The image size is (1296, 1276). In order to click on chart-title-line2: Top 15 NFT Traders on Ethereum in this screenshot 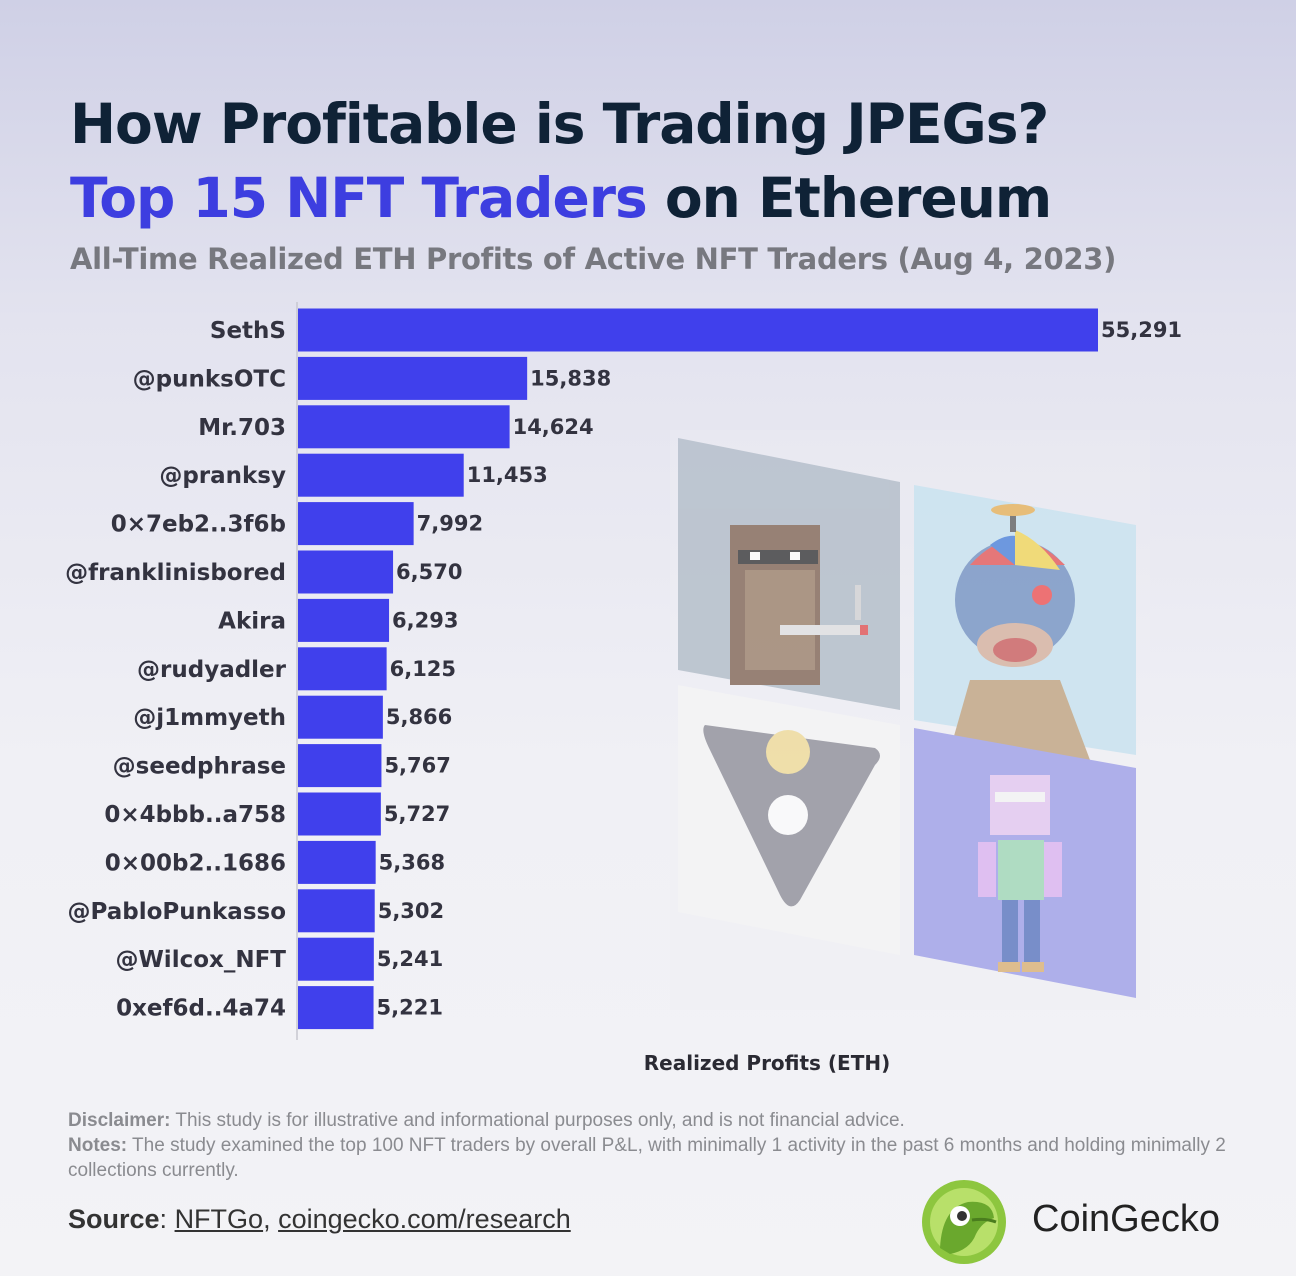, I will do `click(561, 198)`.